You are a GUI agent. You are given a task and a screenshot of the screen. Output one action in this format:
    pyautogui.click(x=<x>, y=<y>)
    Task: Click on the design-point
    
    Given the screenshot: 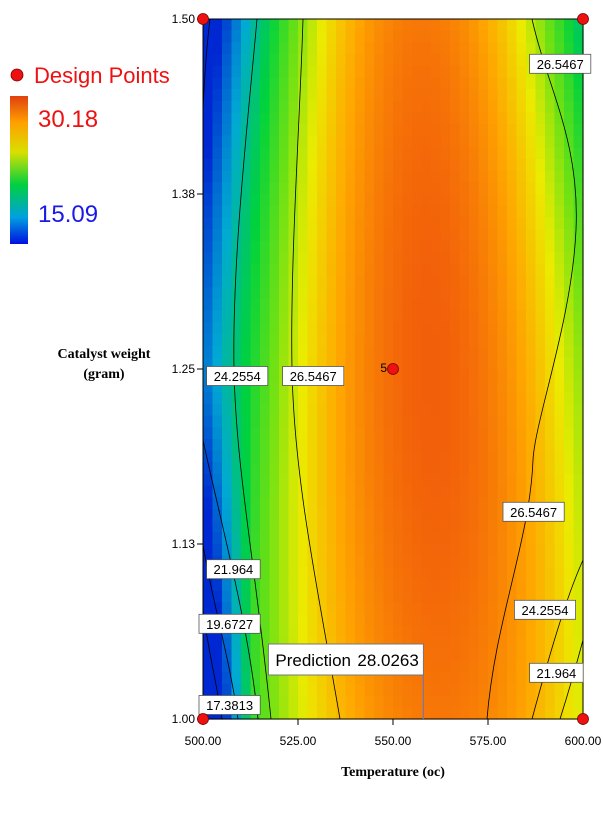 What is the action you would take?
    pyautogui.click(x=583, y=719)
    